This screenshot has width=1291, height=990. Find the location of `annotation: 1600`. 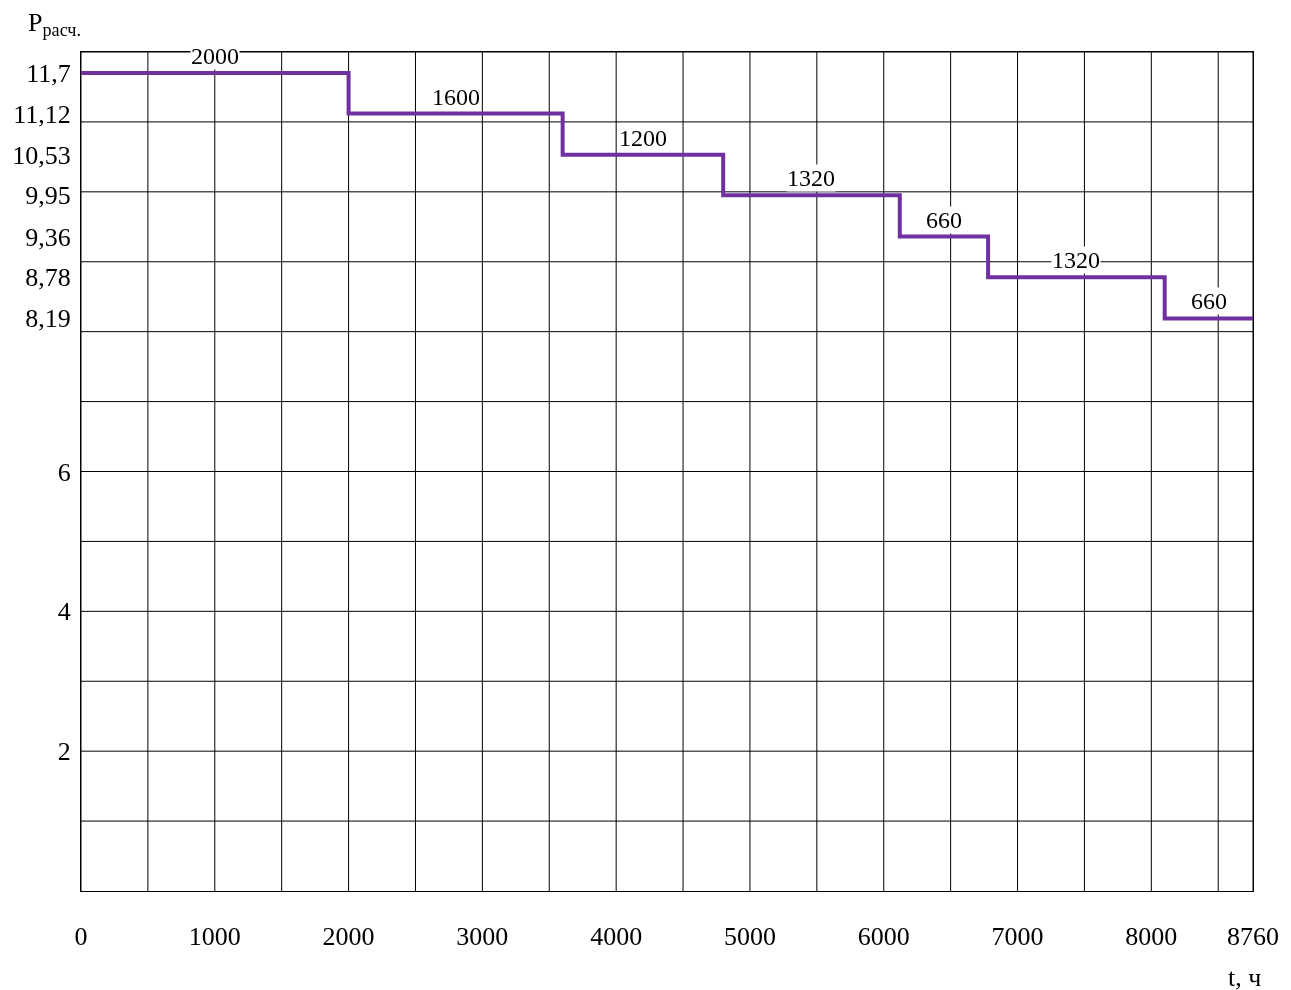

annotation: 1600 is located at coordinates (456, 97).